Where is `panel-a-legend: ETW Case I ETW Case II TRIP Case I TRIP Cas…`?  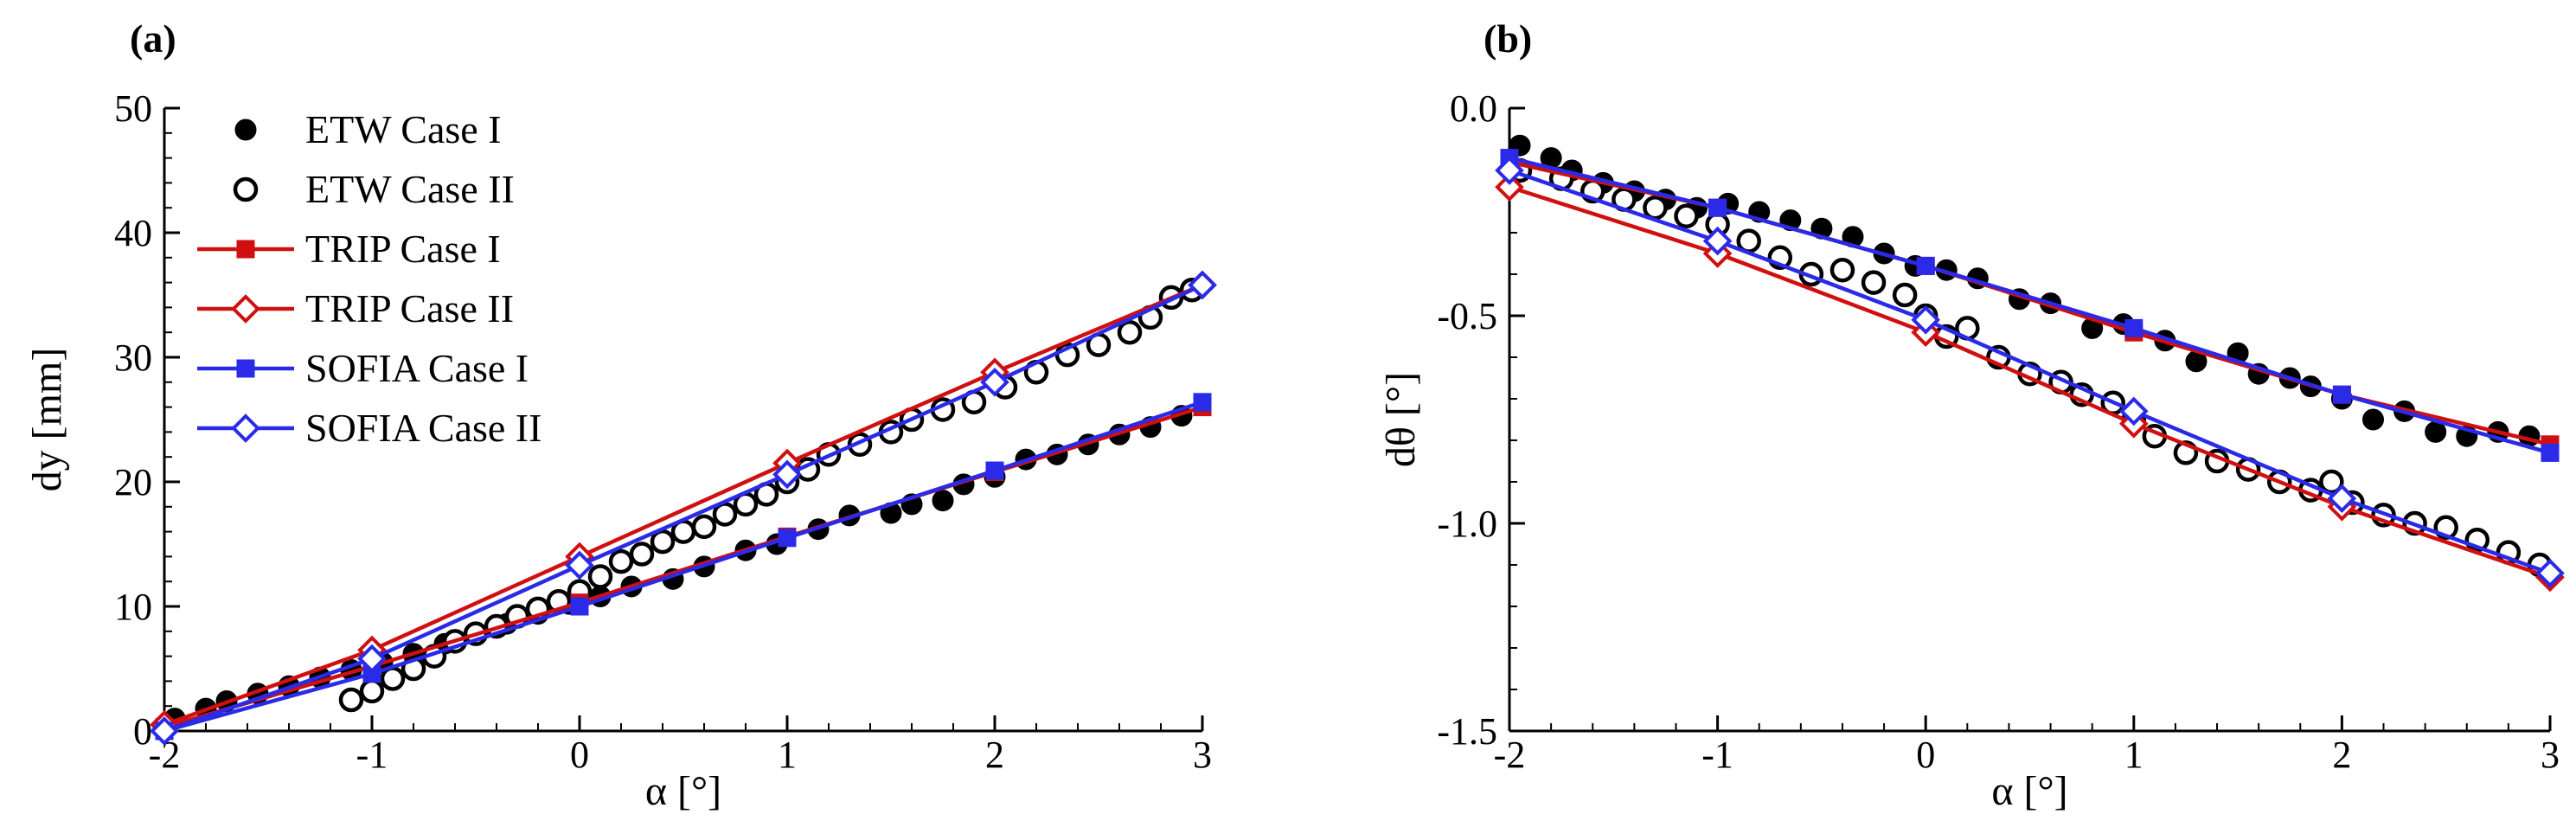 panel-a-legend: ETW Case I ETW Case II TRIP Case I TRIP Cas… is located at coordinates (369, 278).